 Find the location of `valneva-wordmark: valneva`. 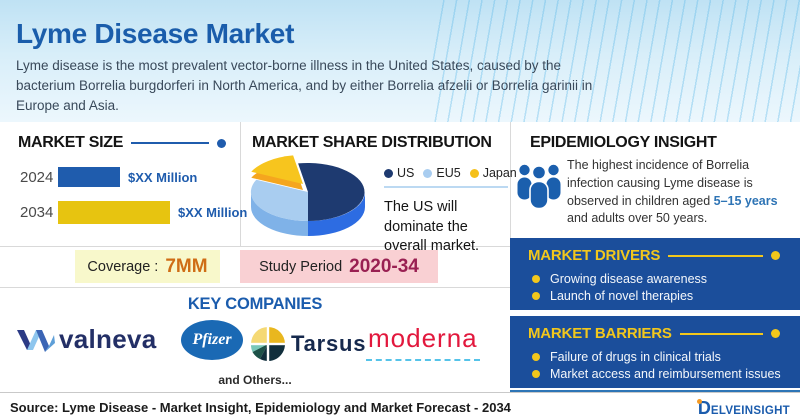

valneva-wordmark: valneva is located at coordinates (108, 339).